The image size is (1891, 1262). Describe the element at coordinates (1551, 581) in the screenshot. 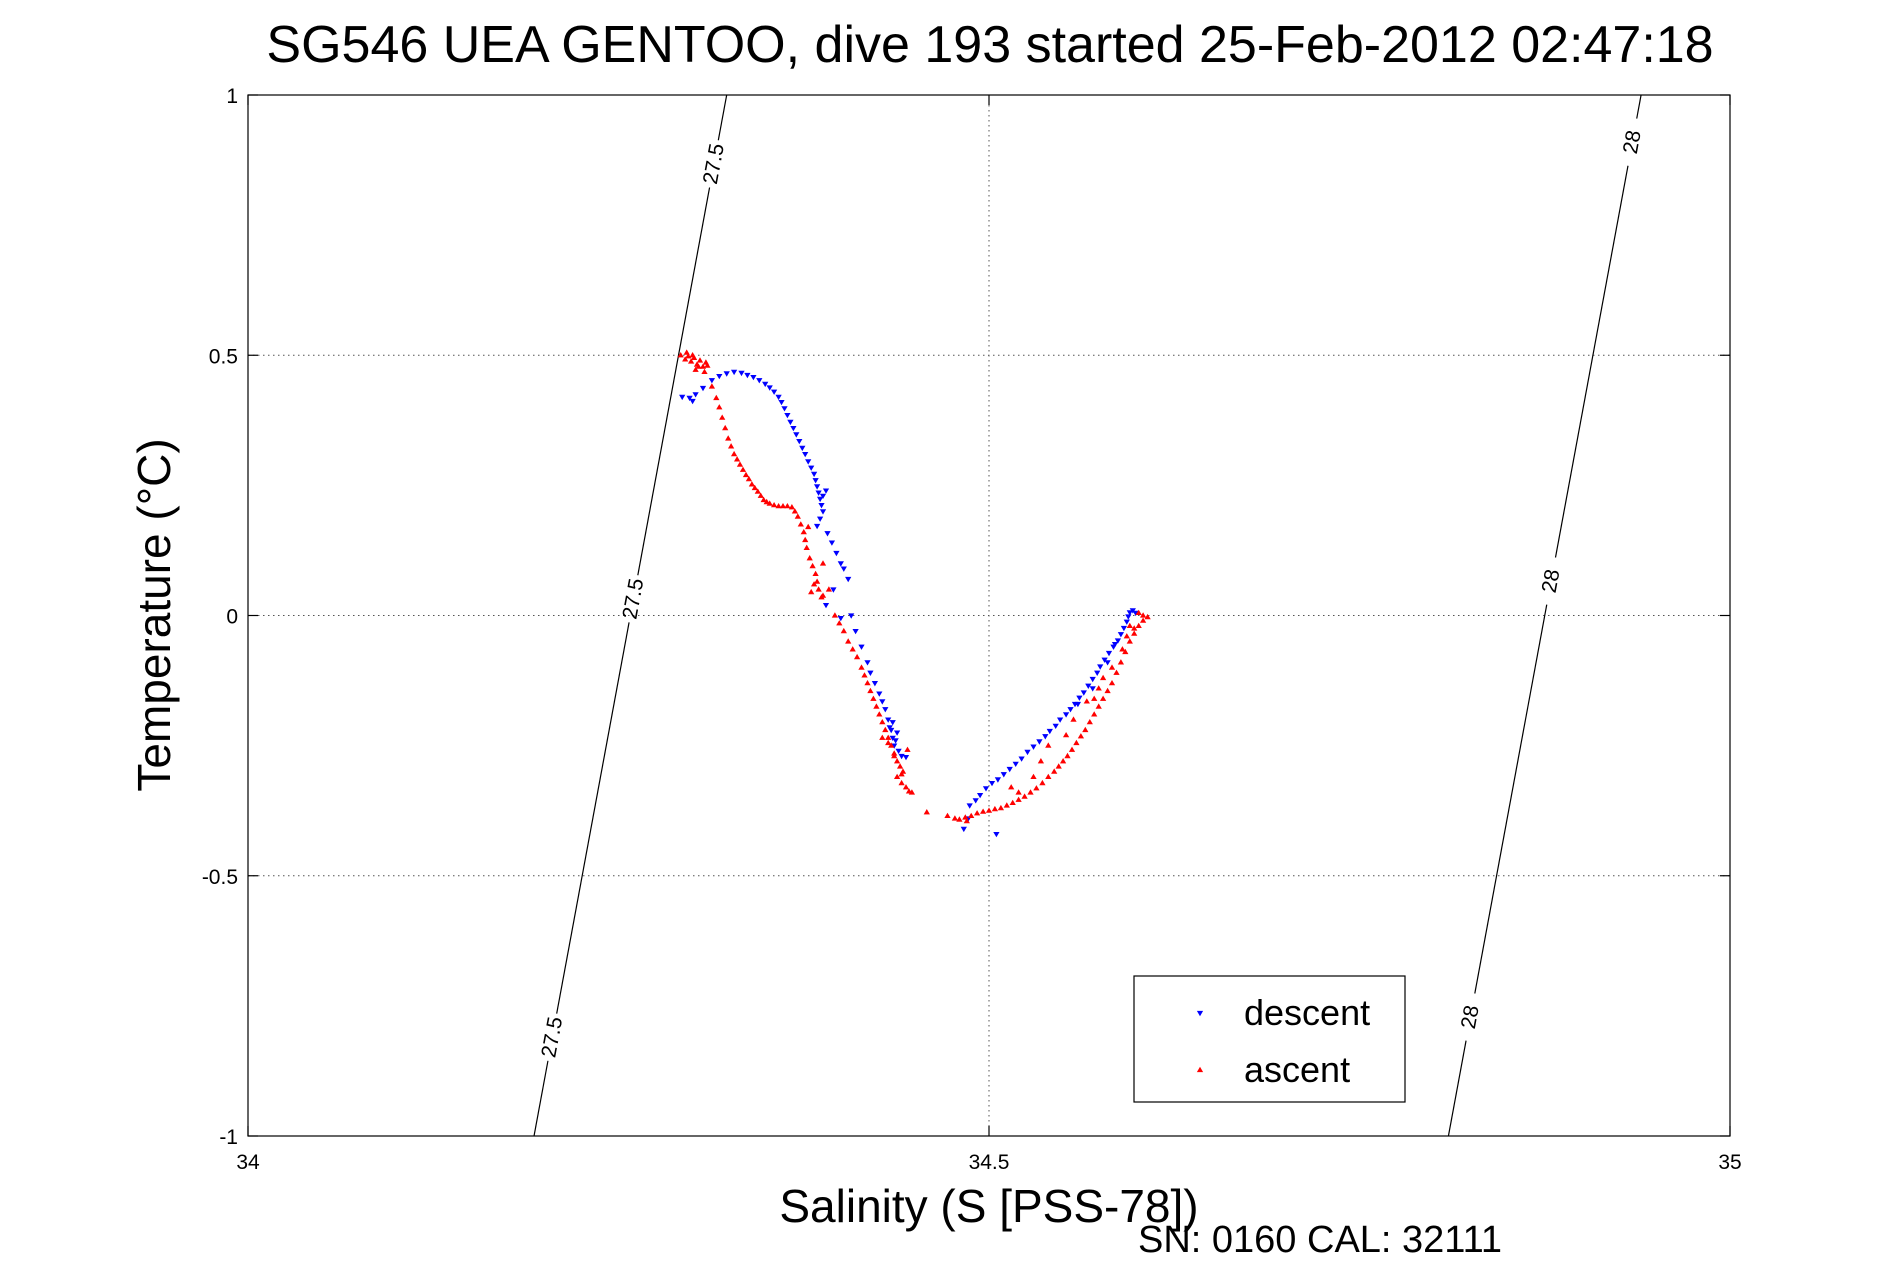

I see `isopycnal-label: 28` at that location.